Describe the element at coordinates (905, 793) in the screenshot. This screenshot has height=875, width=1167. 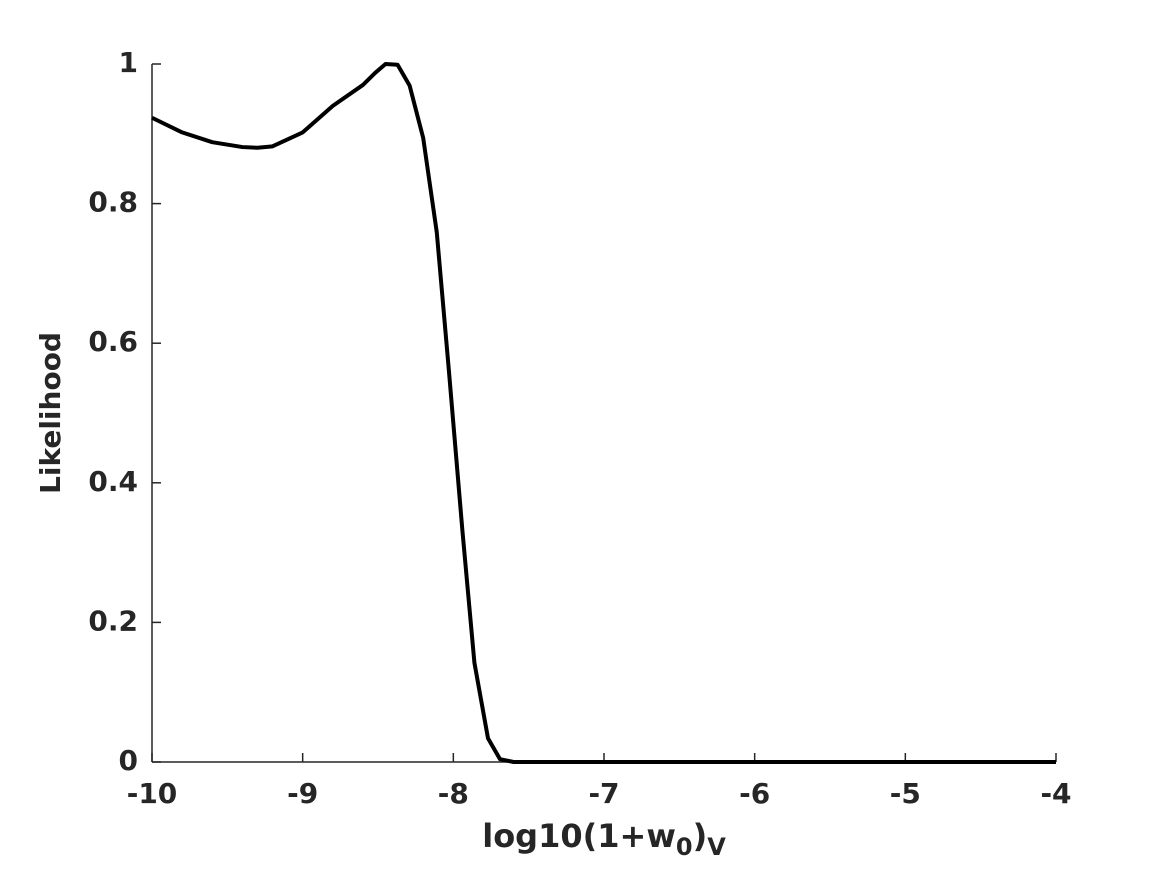
I see `x-tick-label: -5` at that location.